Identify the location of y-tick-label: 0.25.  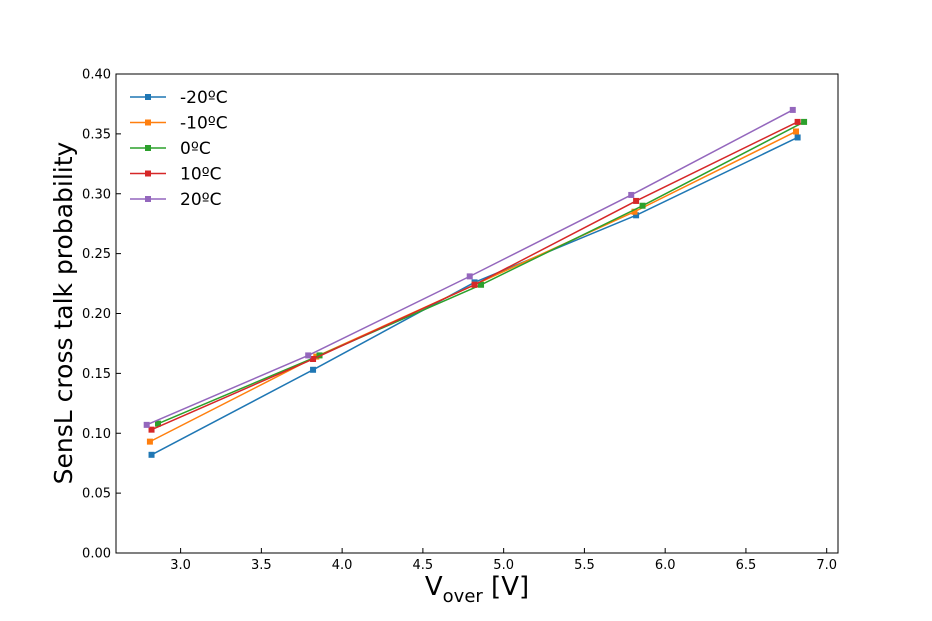
(96, 254).